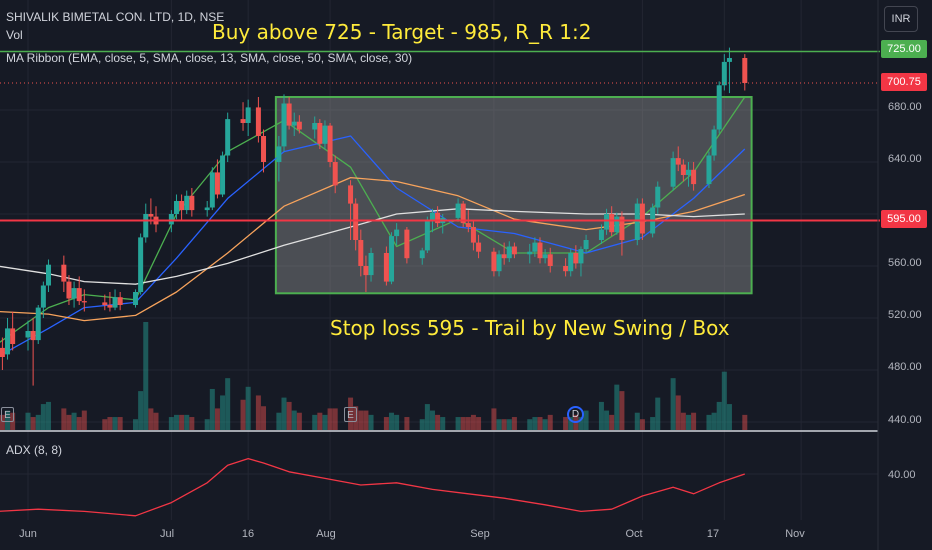  Describe the element at coordinates (905, 107) in the screenshot. I see `price-tick: 680.00` at that location.